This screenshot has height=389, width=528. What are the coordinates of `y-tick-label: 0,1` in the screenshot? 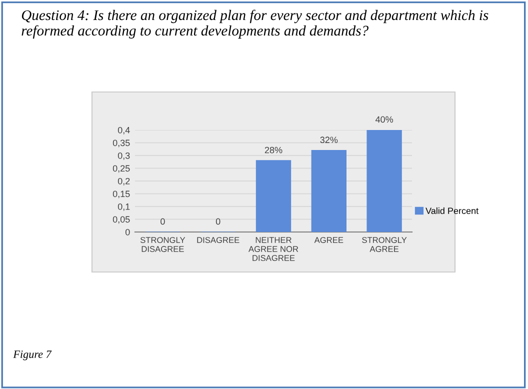 It's located at (124, 207).